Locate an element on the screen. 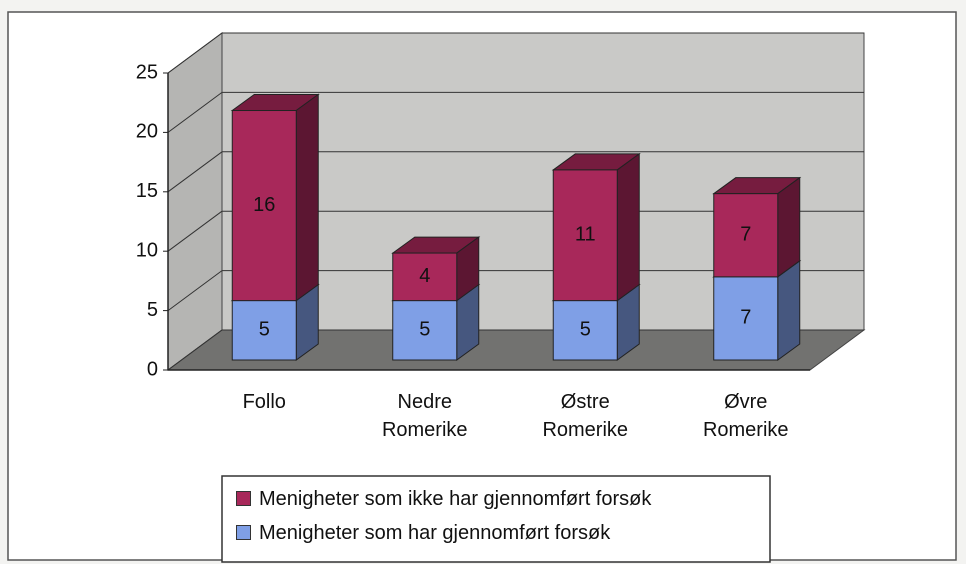 Image resolution: width=966 pixels, height=564 pixels. legend-box is located at coordinates (496, 519).